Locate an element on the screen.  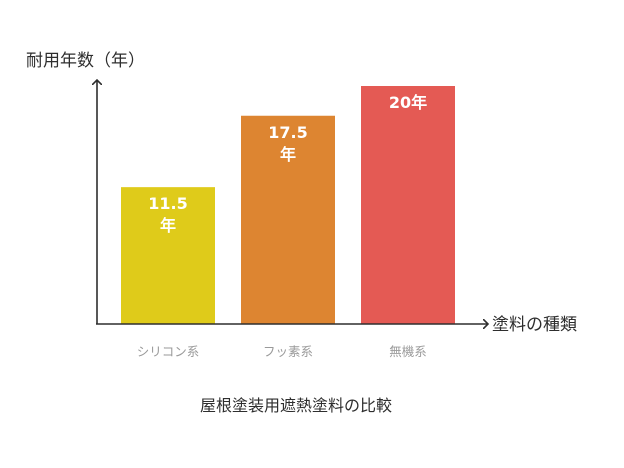
bar-value-label-inorganic: 20年 is located at coordinates (408, 102).